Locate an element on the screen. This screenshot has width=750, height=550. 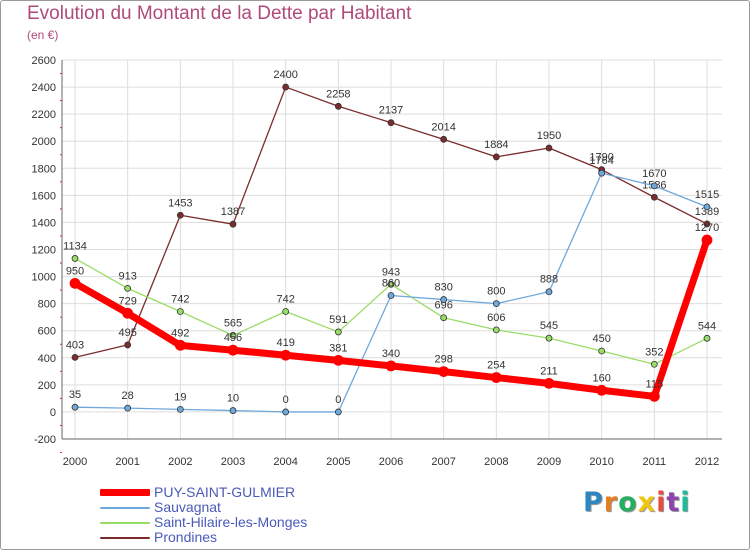
data-label-prondines: 403 is located at coordinates (75, 345).